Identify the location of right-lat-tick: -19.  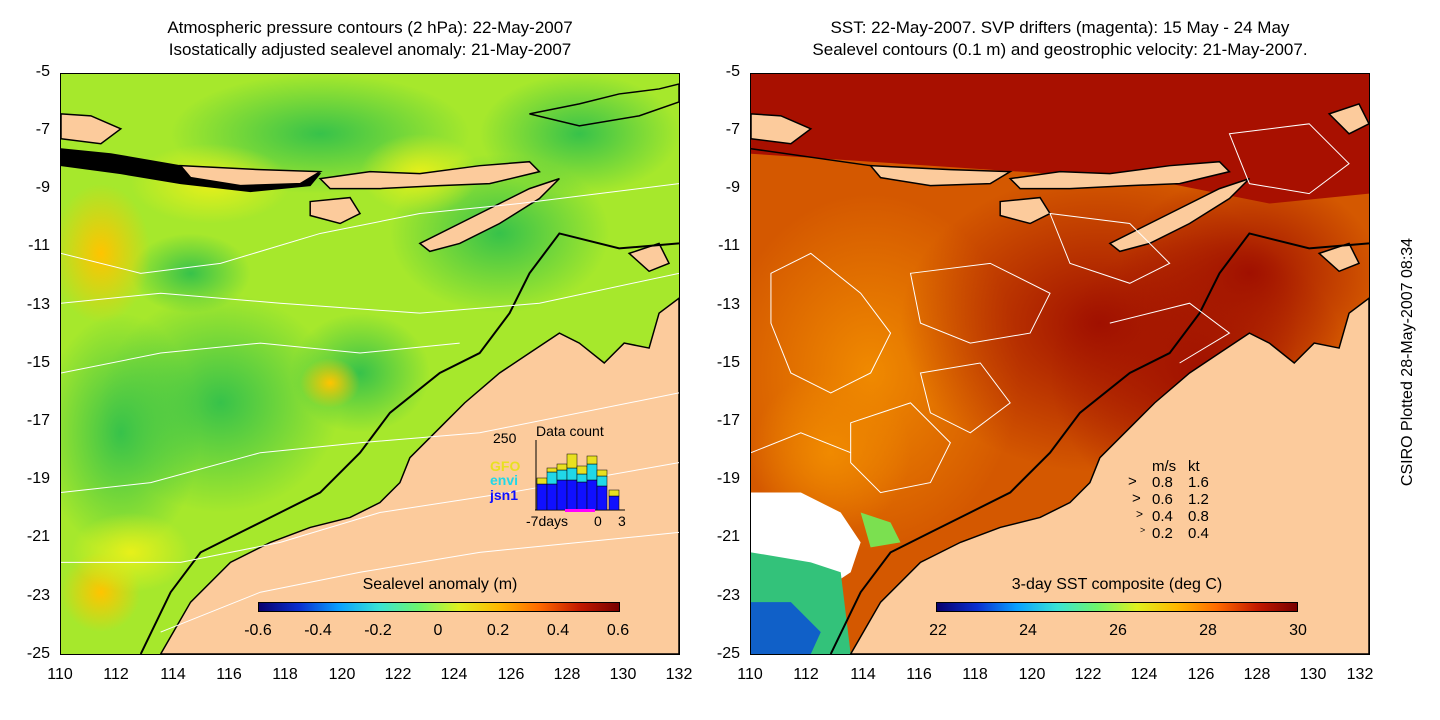
(728, 478).